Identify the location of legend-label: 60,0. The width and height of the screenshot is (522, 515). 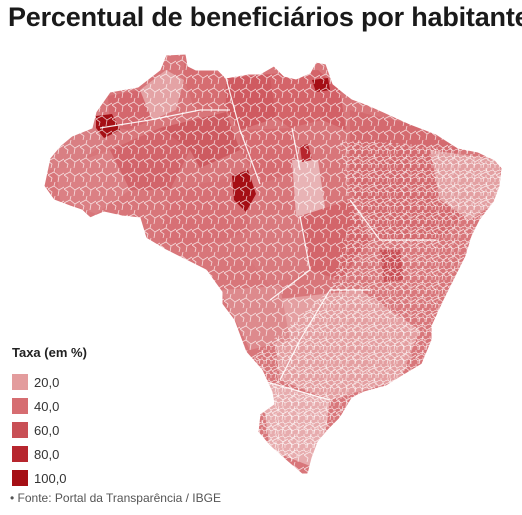
(47, 430).